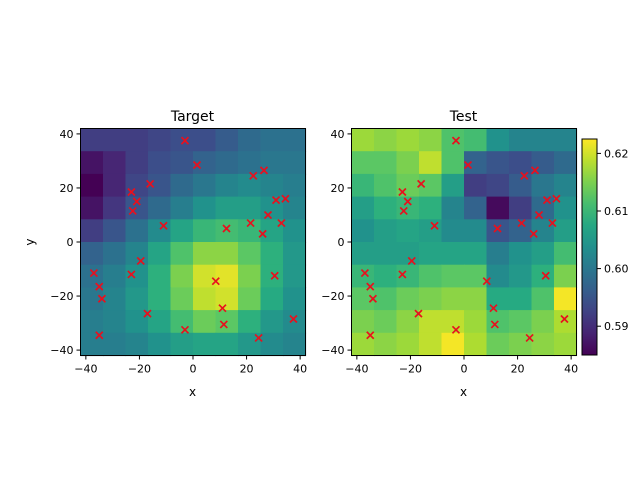  Describe the element at coordinates (461, 365) in the screenshot. I see `test-x-axis-ticks: −40 −20 0 20 40` at that location.